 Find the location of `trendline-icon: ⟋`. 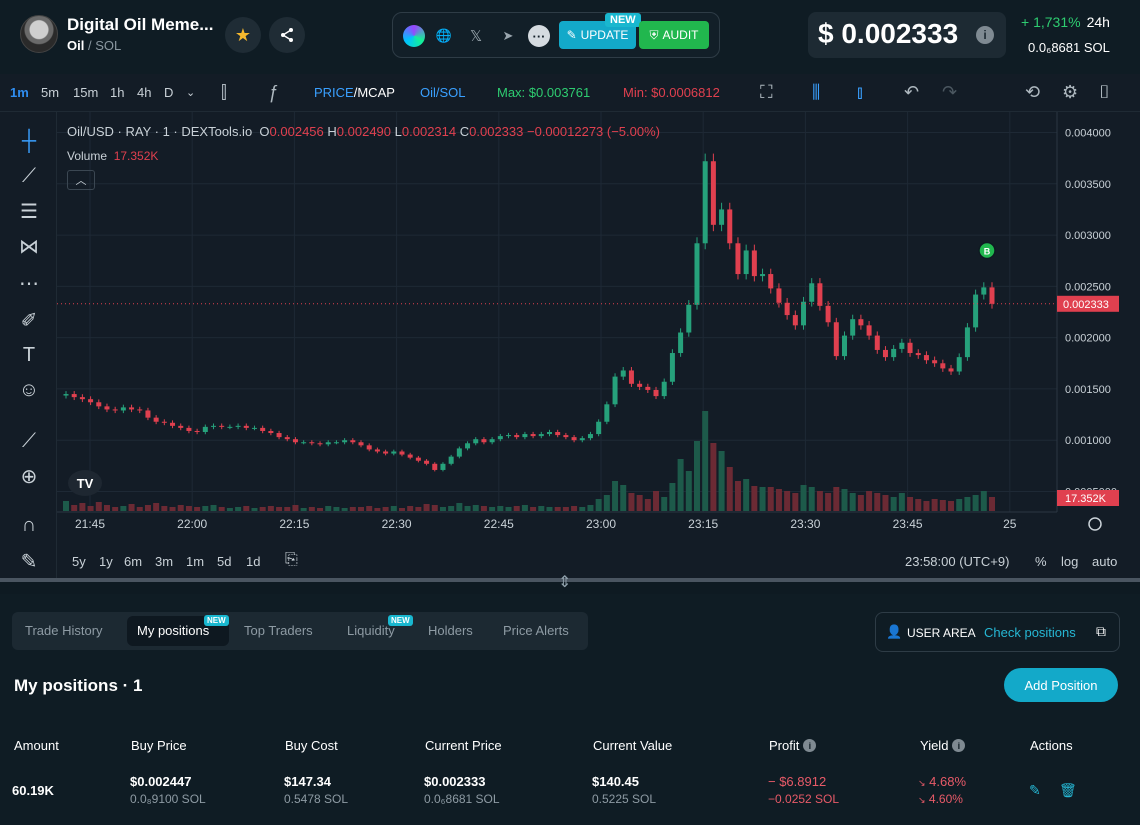

trendline-icon: ⟋ is located at coordinates (29, 175).